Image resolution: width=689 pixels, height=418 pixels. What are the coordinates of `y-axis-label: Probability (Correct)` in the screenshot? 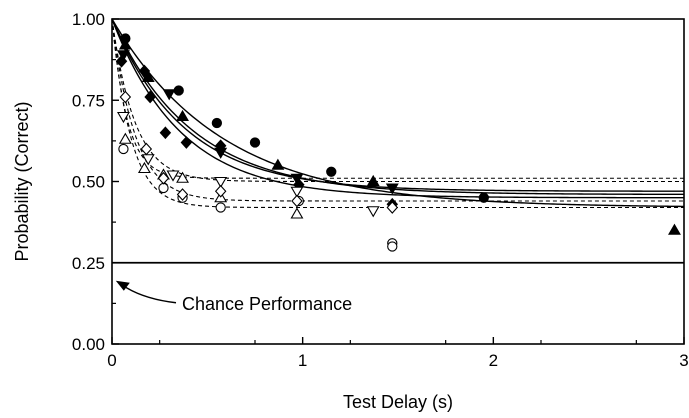 It's located at (22, 181).